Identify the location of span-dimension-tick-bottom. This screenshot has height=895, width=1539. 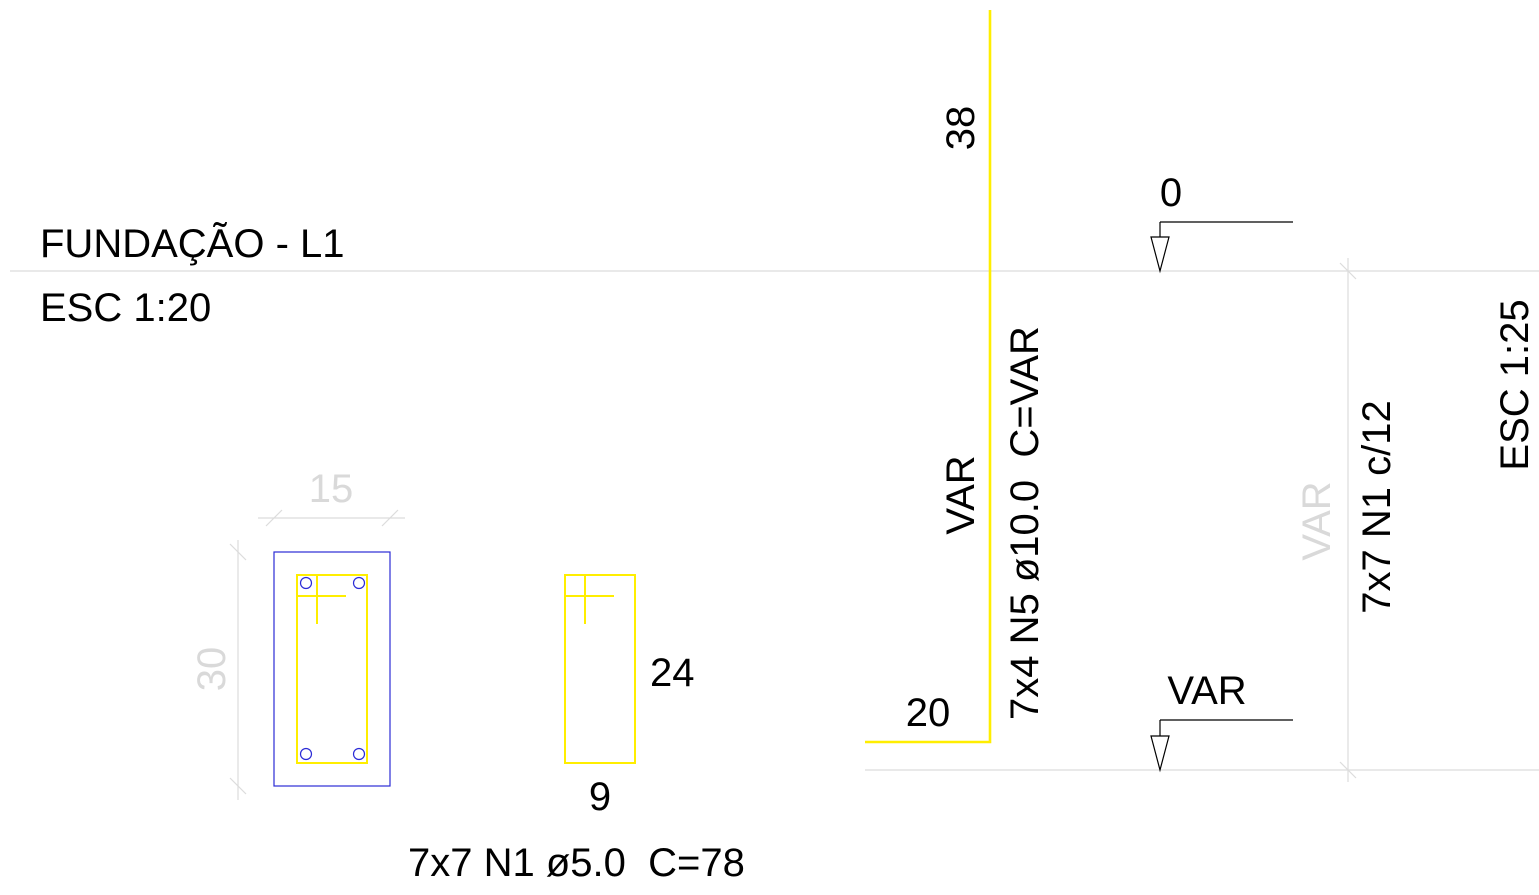
(1348, 770).